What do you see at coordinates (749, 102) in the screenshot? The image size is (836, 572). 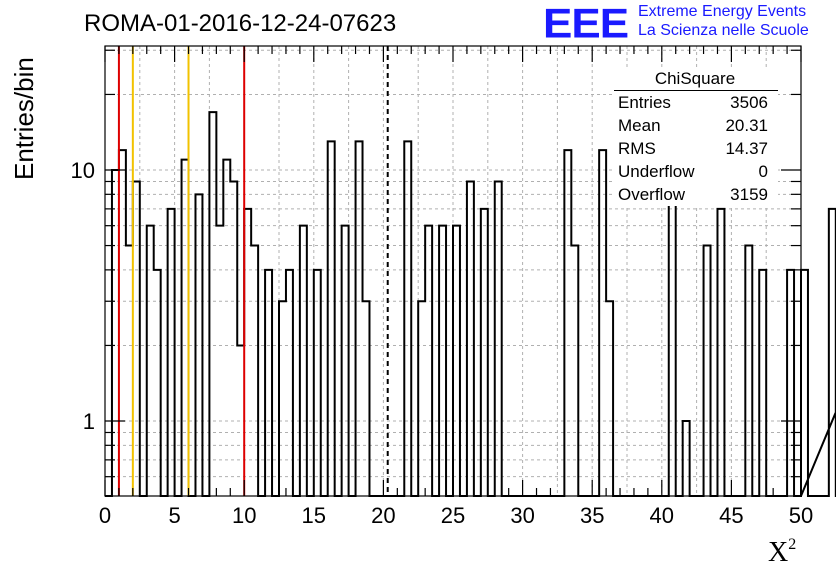 I see `stats-value: 3506` at bounding box center [749, 102].